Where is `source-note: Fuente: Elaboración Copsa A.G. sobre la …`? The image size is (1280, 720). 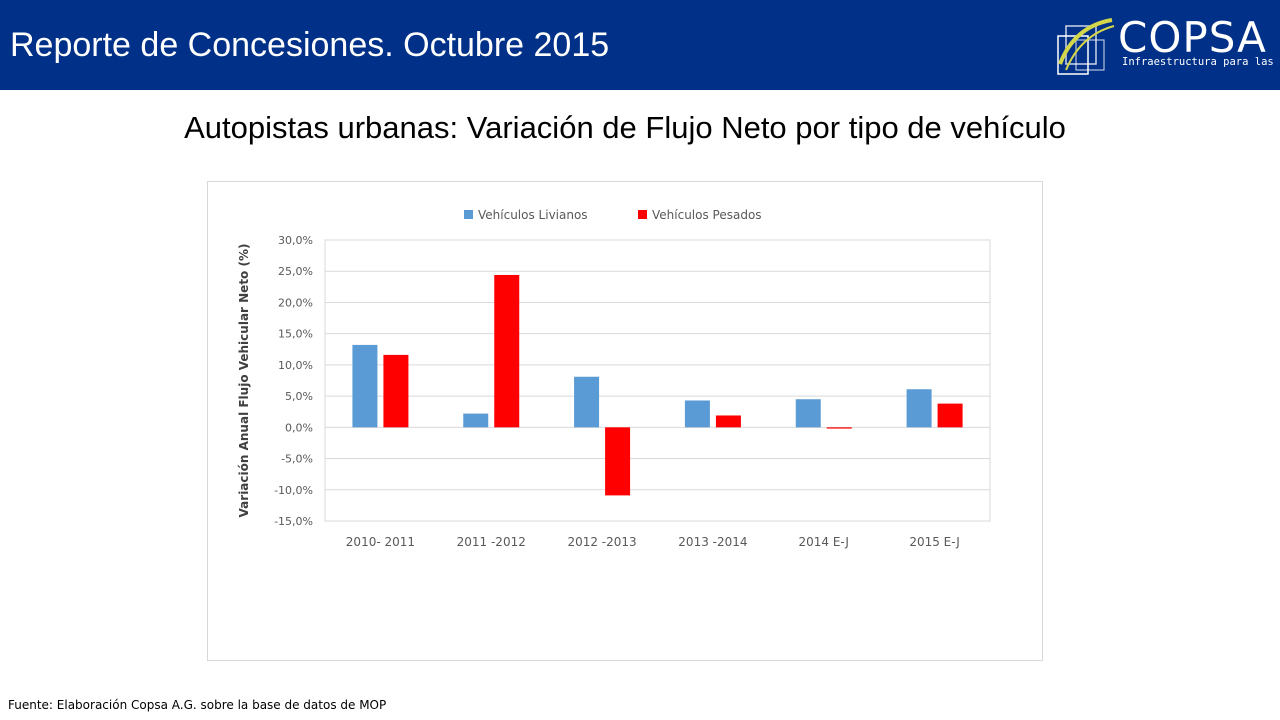 source-note: Fuente: Elaboración Copsa A.G. sobre la … is located at coordinates (197, 705).